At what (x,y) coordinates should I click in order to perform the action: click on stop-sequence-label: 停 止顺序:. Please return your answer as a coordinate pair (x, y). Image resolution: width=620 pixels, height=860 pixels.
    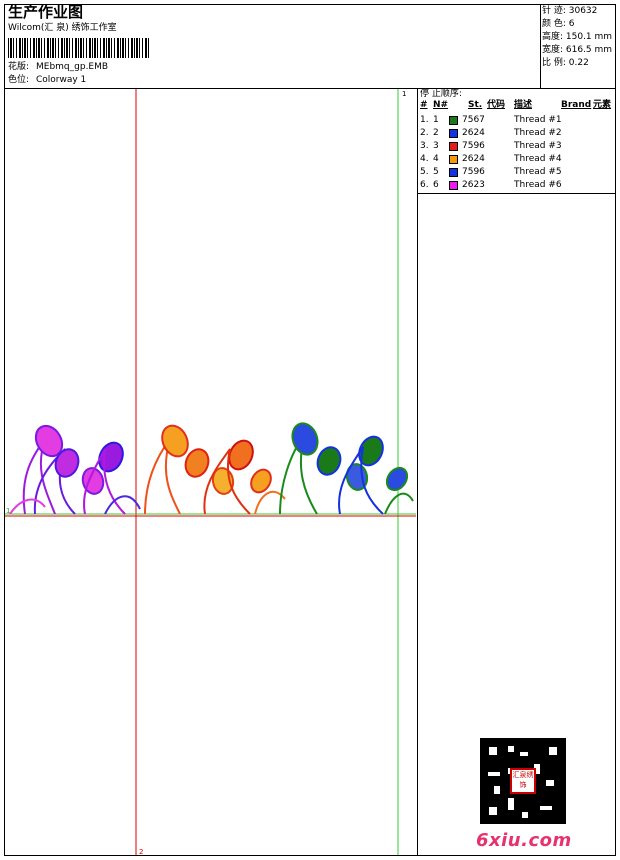
    Looking at the image, I should click on (441, 94).